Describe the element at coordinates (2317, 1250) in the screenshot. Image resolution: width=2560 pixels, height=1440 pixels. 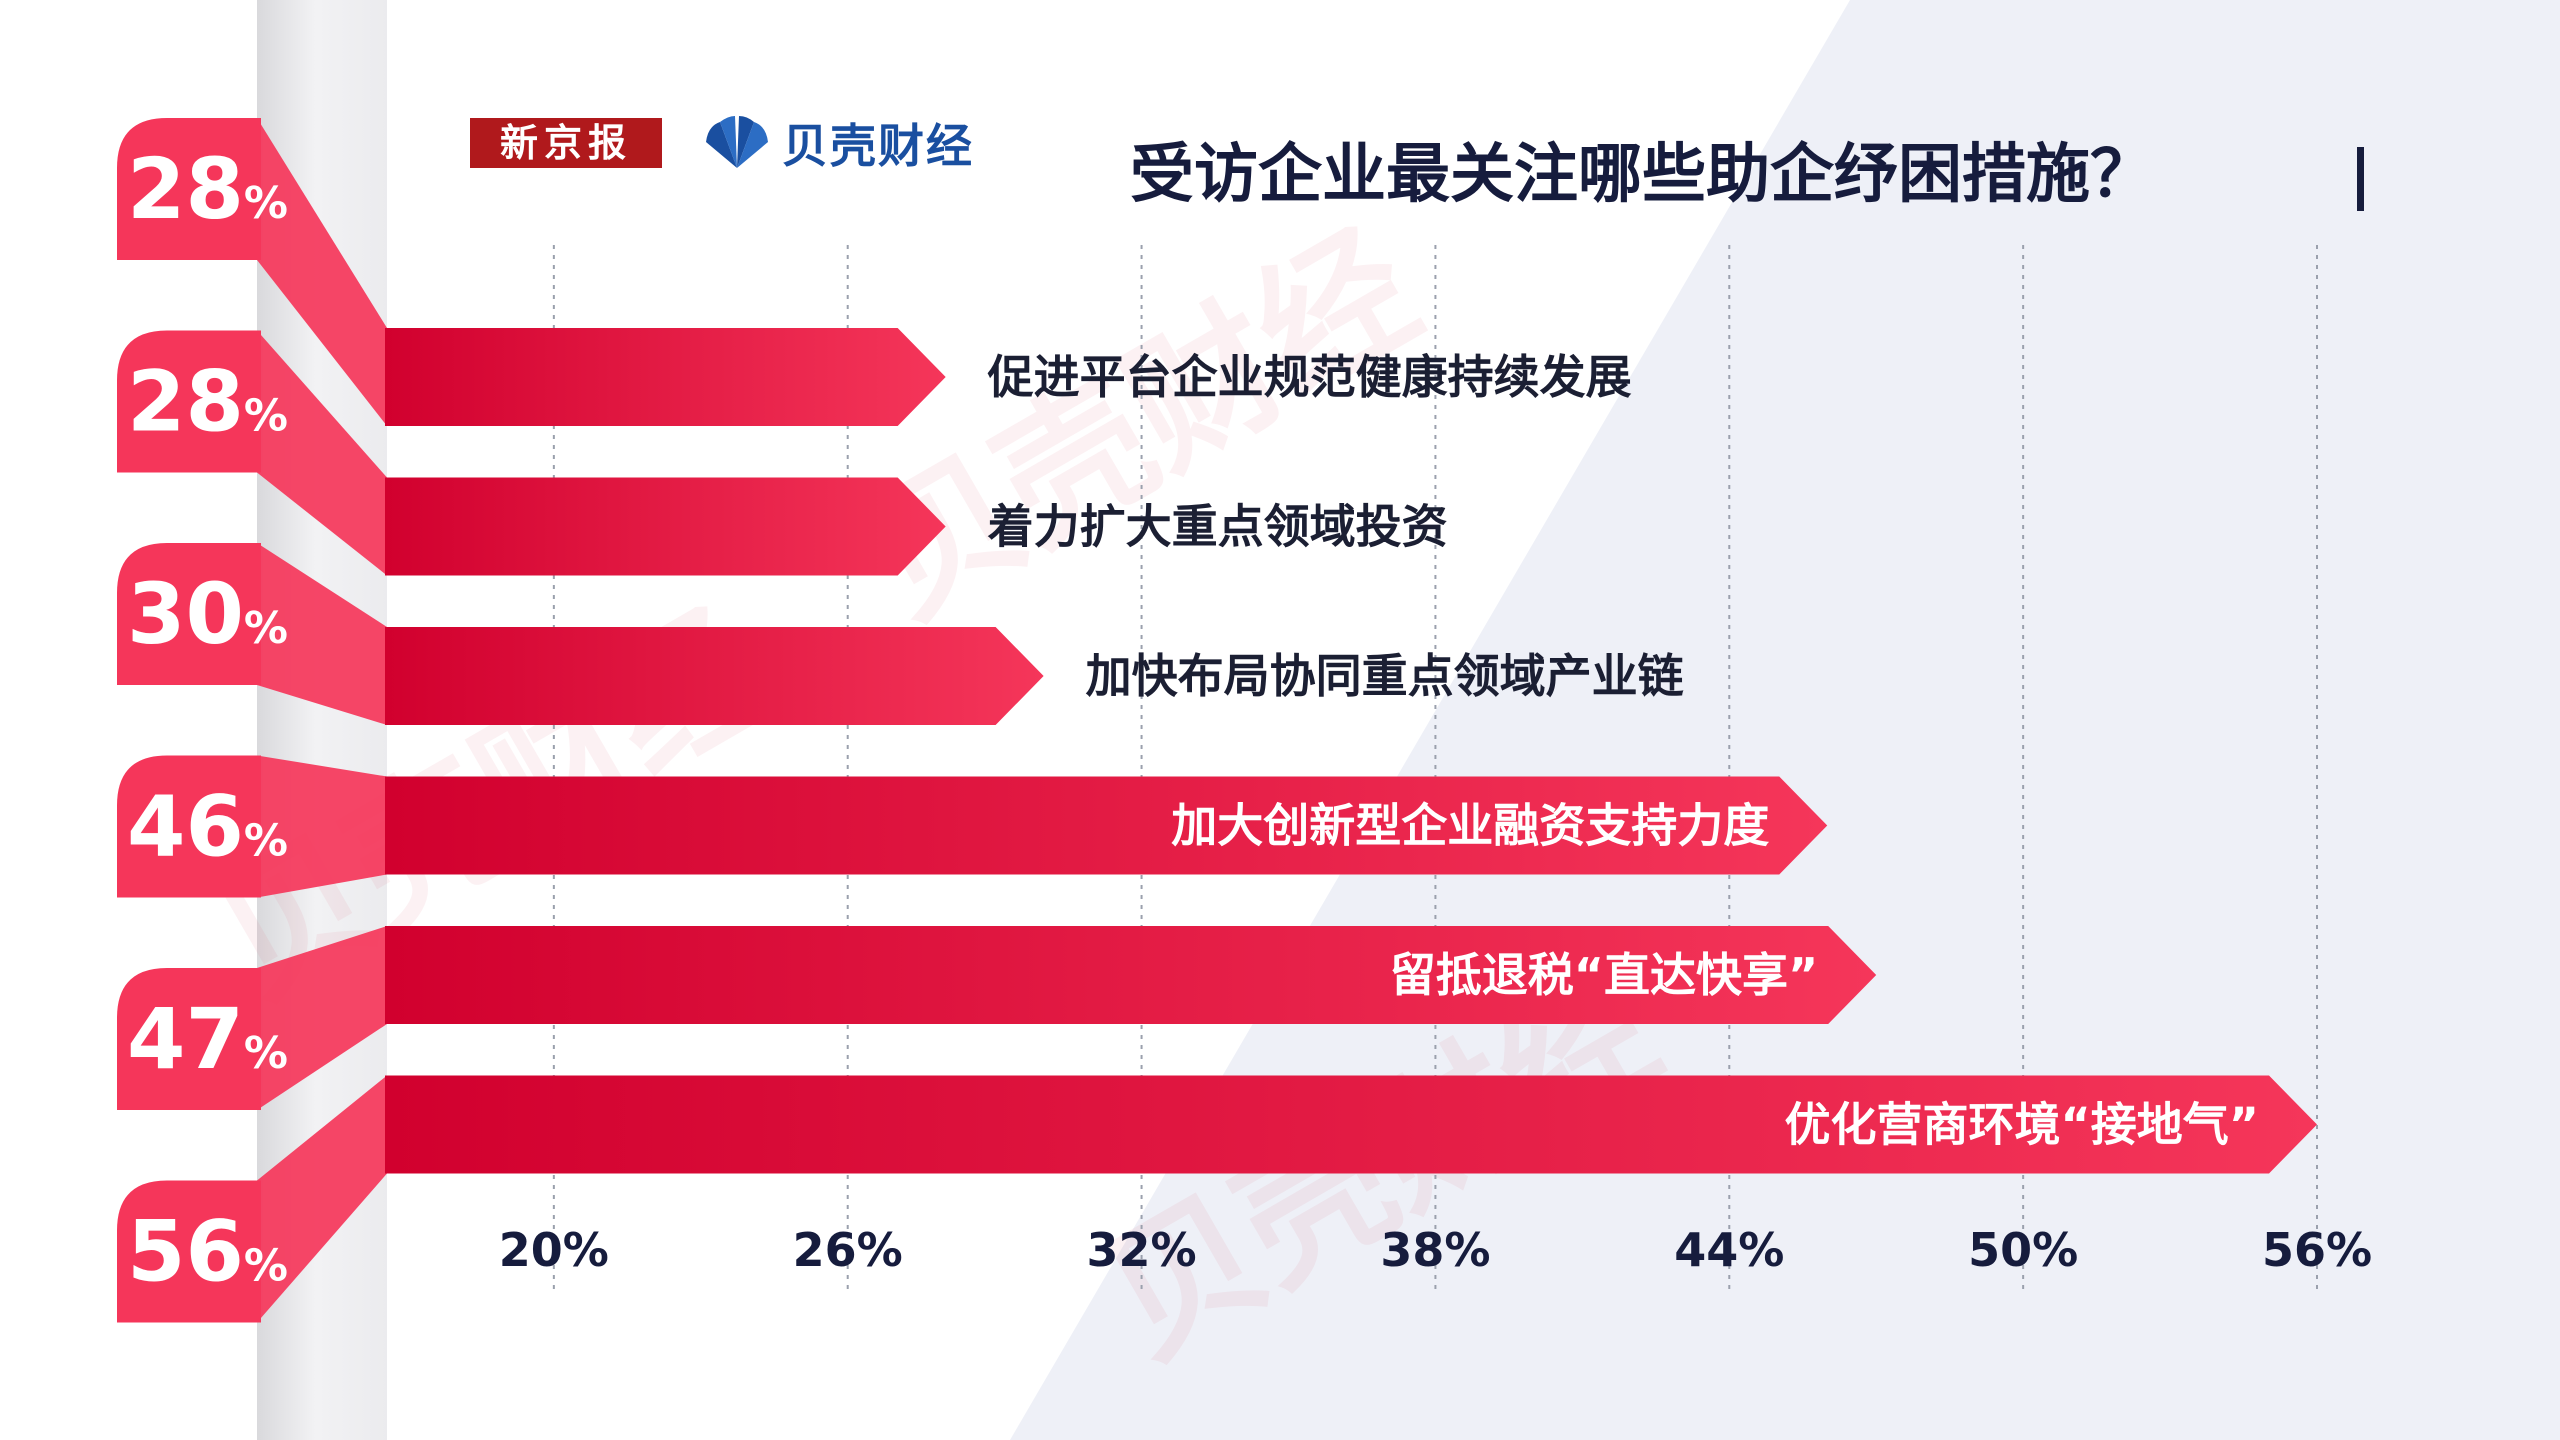
I see `x-tick-label: 56%` at that location.